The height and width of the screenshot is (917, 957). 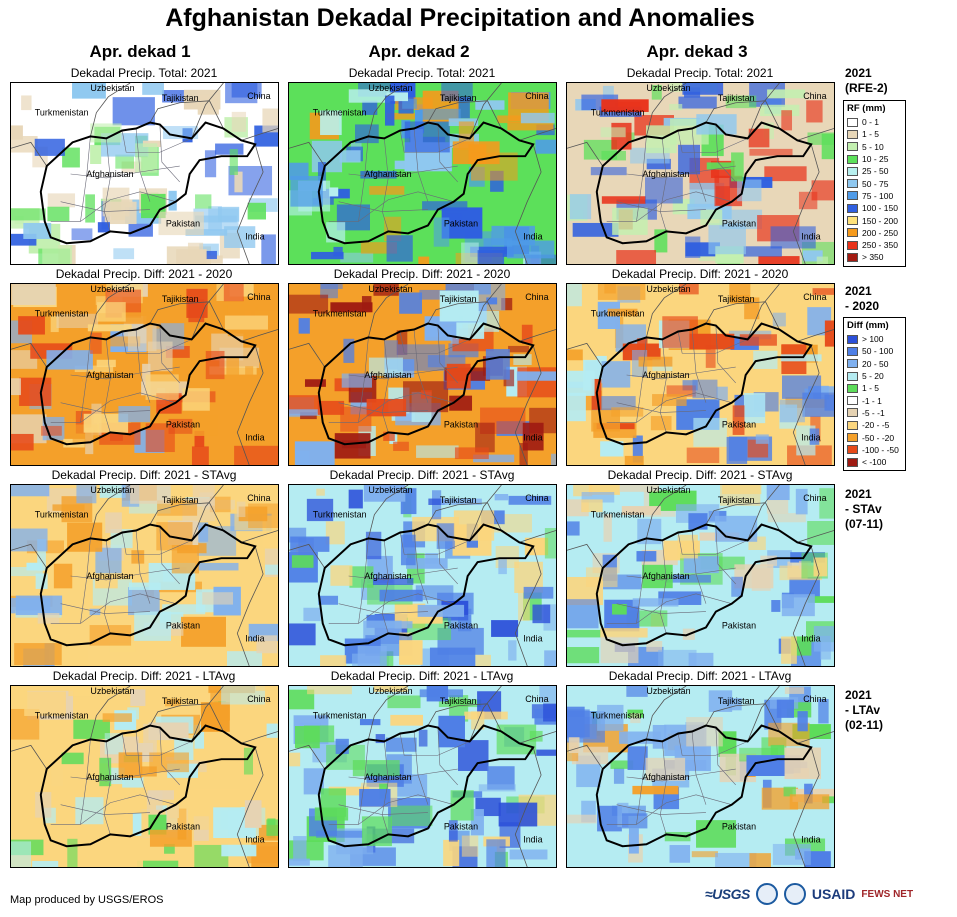 I want to click on fews-net-logo: FEWS NET, so click(x=887, y=894).